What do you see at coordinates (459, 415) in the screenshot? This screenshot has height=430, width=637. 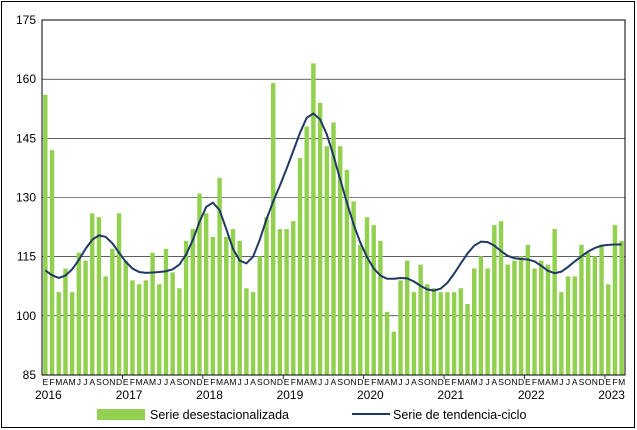 I see `legend-label-line: Serie de tendencia-ciclo` at bounding box center [459, 415].